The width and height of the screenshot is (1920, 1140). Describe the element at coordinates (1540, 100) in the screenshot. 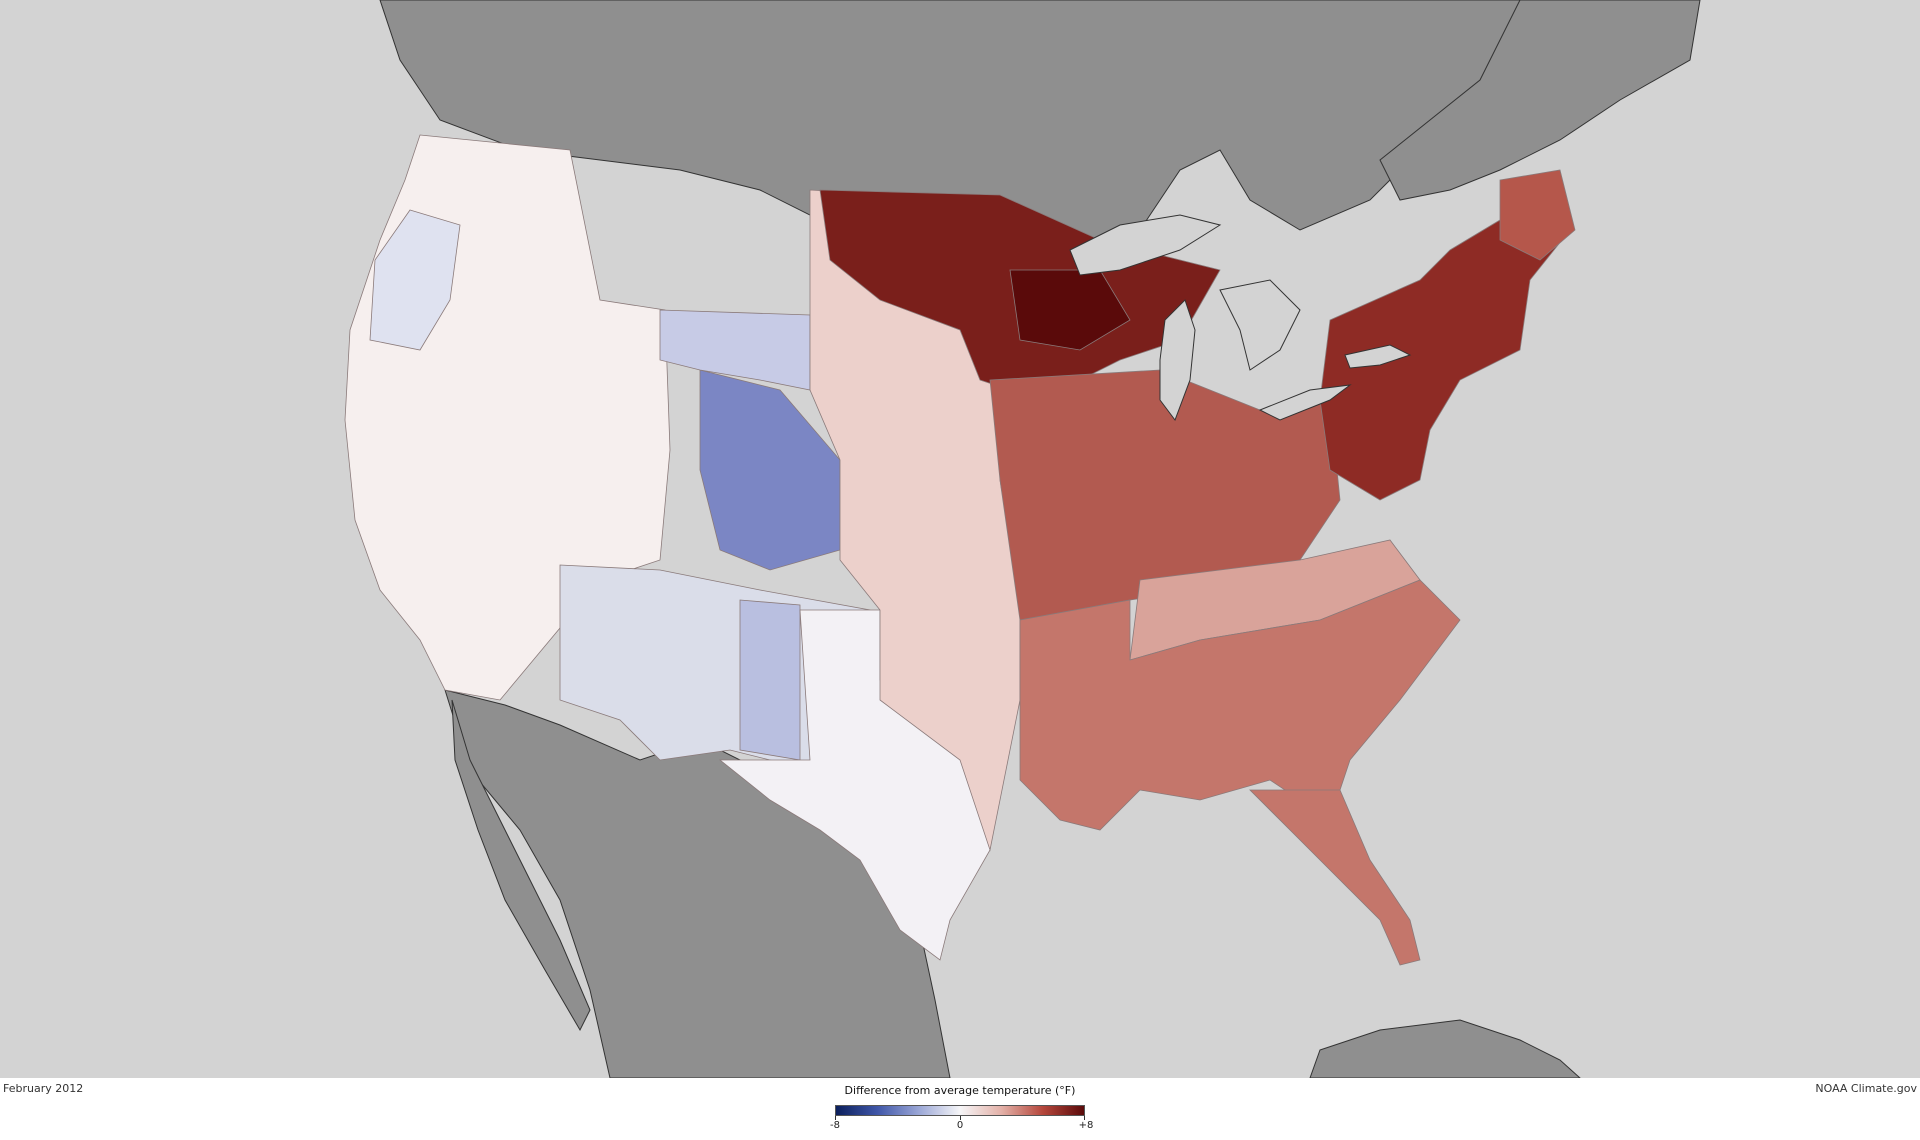

I see `quebec-land` at that location.